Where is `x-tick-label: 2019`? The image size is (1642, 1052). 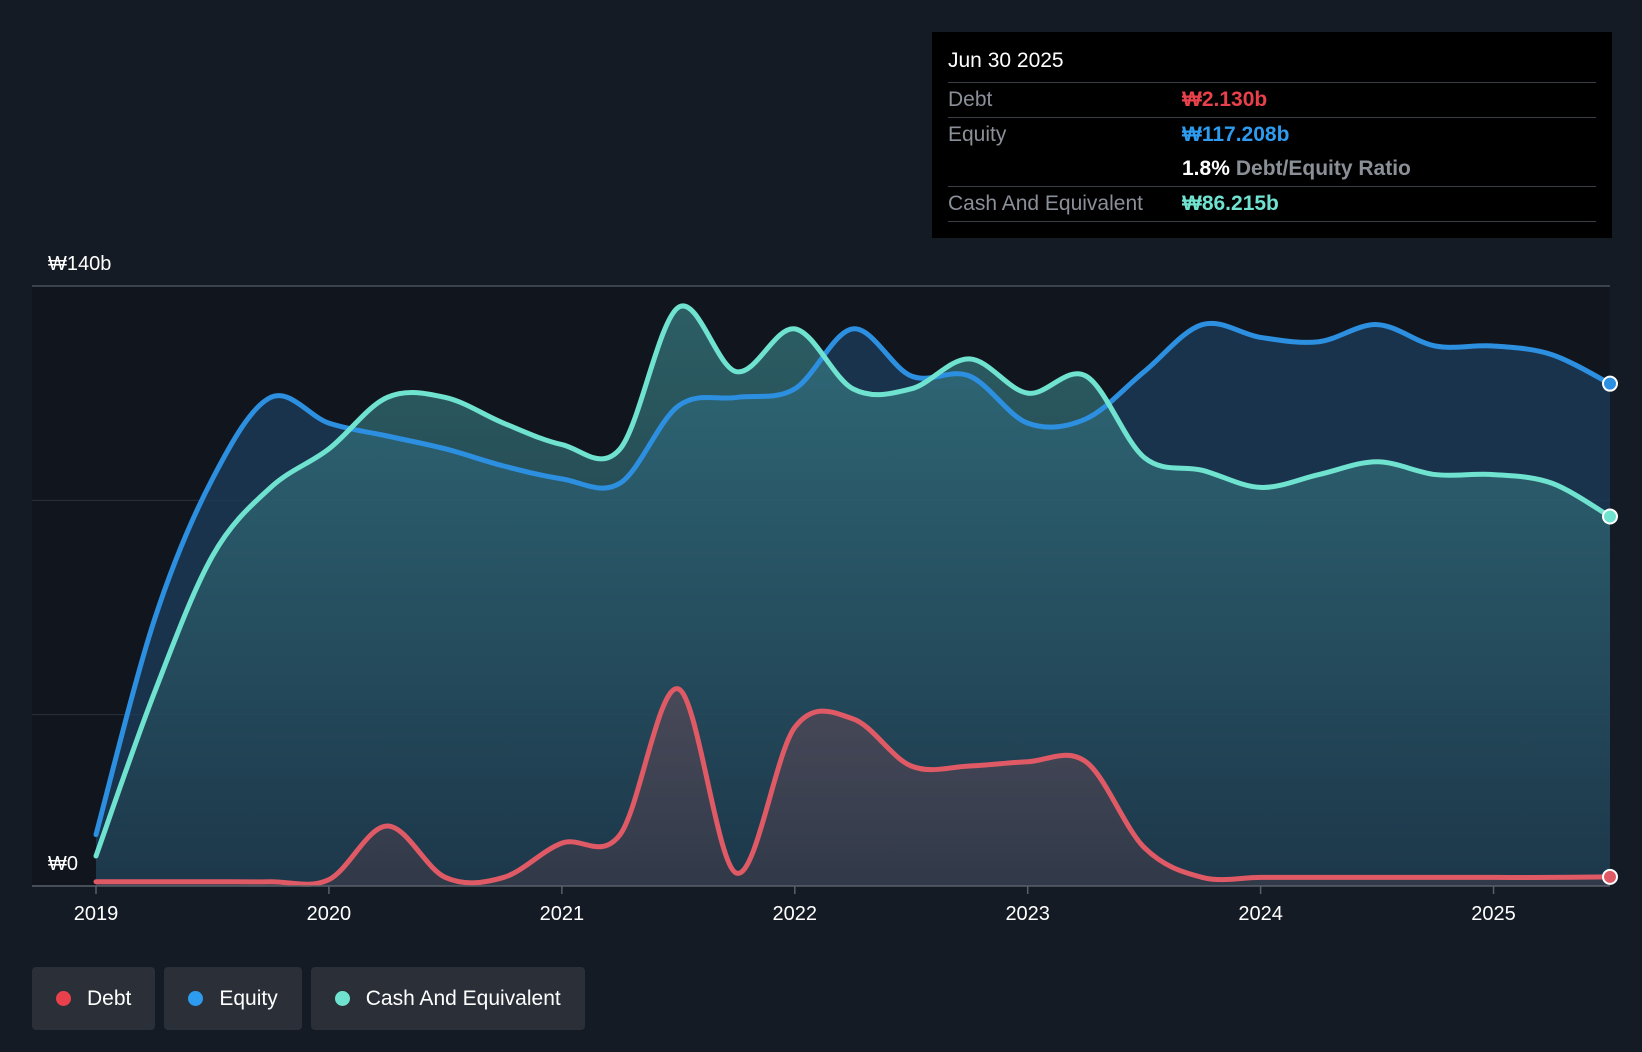 x-tick-label: 2019 is located at coordinates (96, 914).